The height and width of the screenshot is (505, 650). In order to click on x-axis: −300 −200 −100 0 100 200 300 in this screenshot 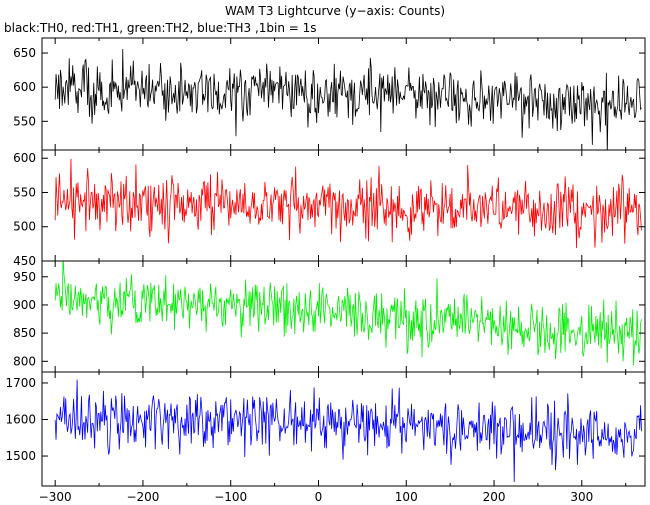, I will do `click(316, 497)`.